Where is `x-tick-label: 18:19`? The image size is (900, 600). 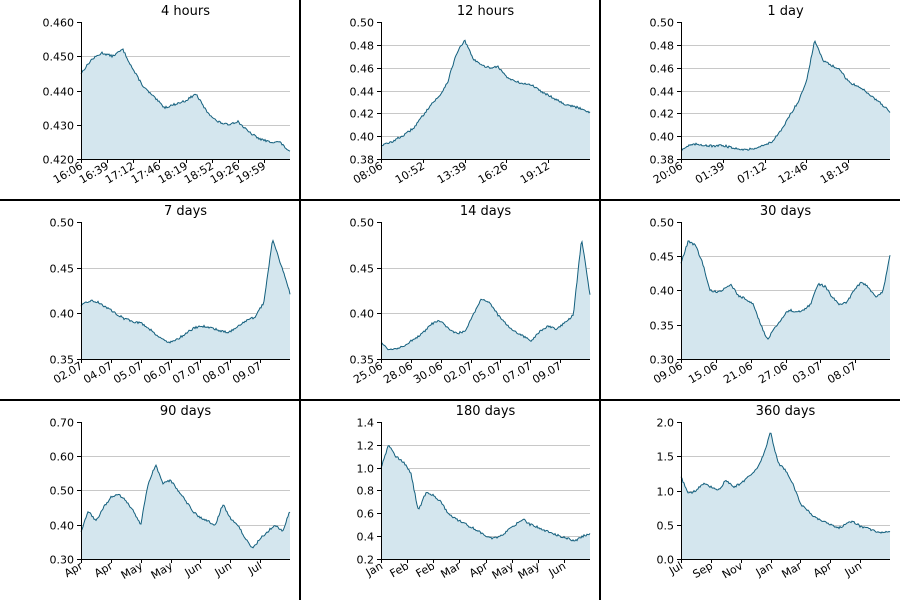
x-tick-label: 18:19 is located at coordinates (835, 172).